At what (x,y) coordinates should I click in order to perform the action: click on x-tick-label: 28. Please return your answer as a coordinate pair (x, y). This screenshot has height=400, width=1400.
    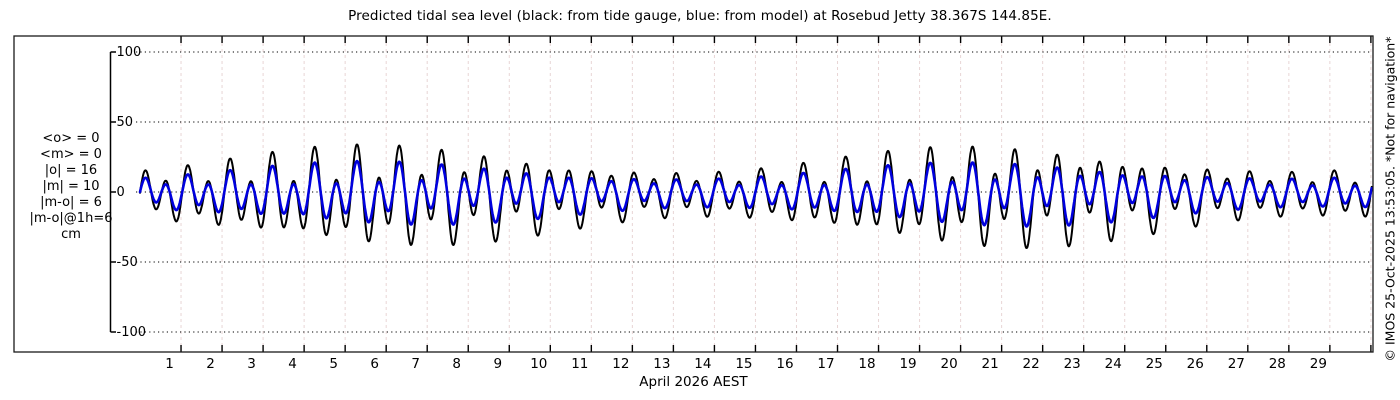
    Looking at the image, I should click on (1277, 364).